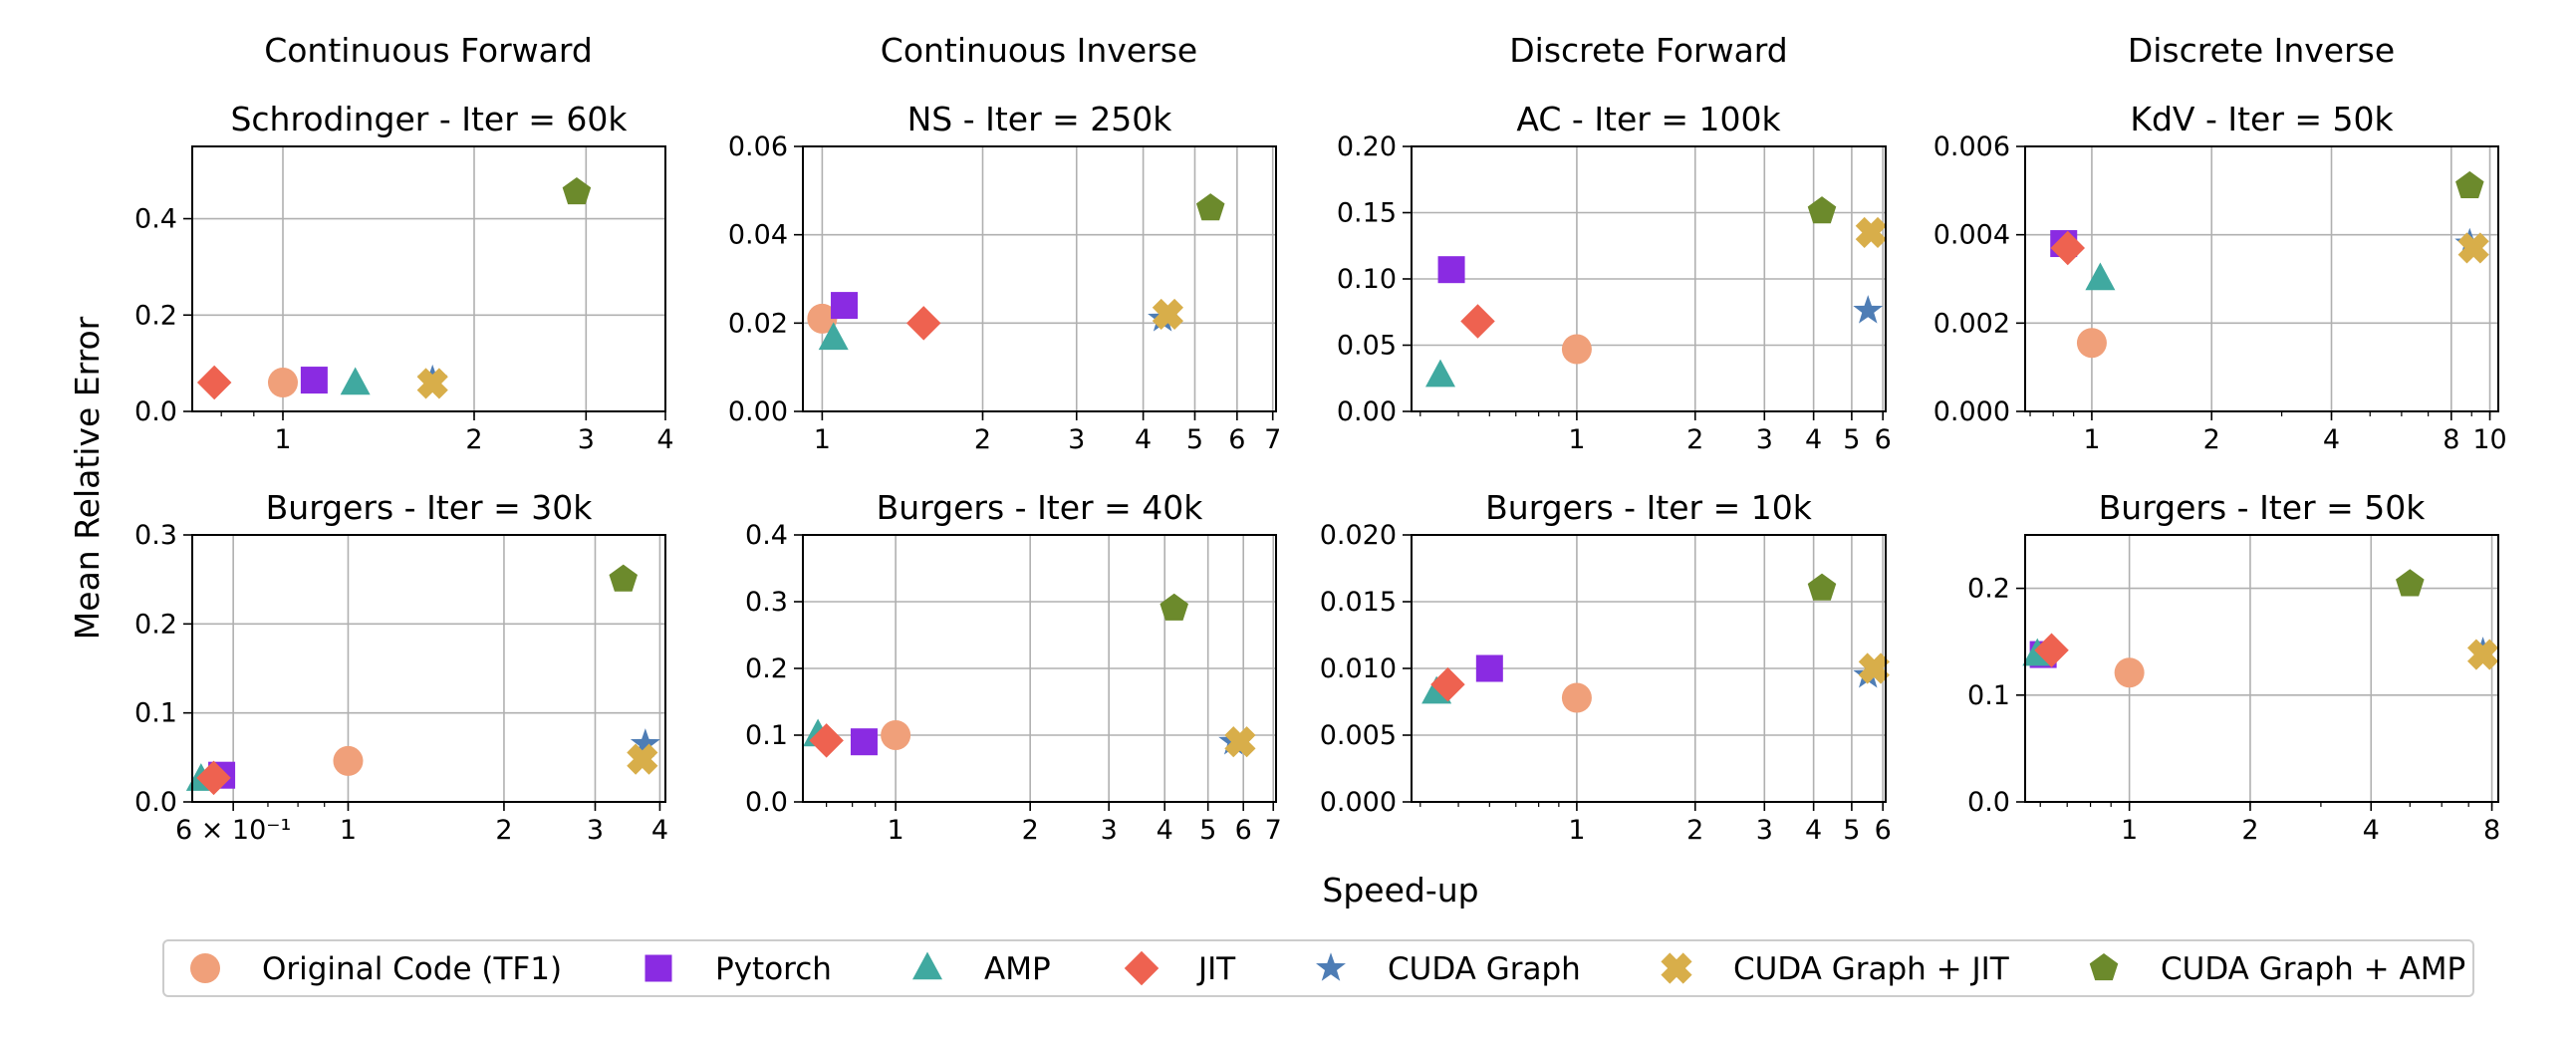 The width and height of the screenshot is (2576, 1038). What do you see at coordinates (927, 965) in the screenshot?
I see `legend-marker-amp` at bounding box center [927, 965].